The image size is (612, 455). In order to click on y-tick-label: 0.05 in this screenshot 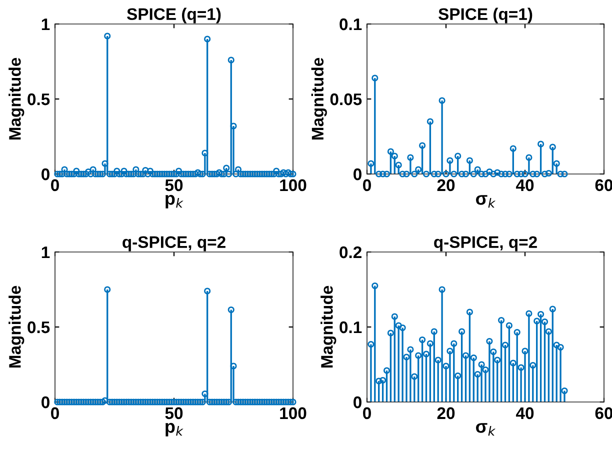, I will do `click(346, 99)`.